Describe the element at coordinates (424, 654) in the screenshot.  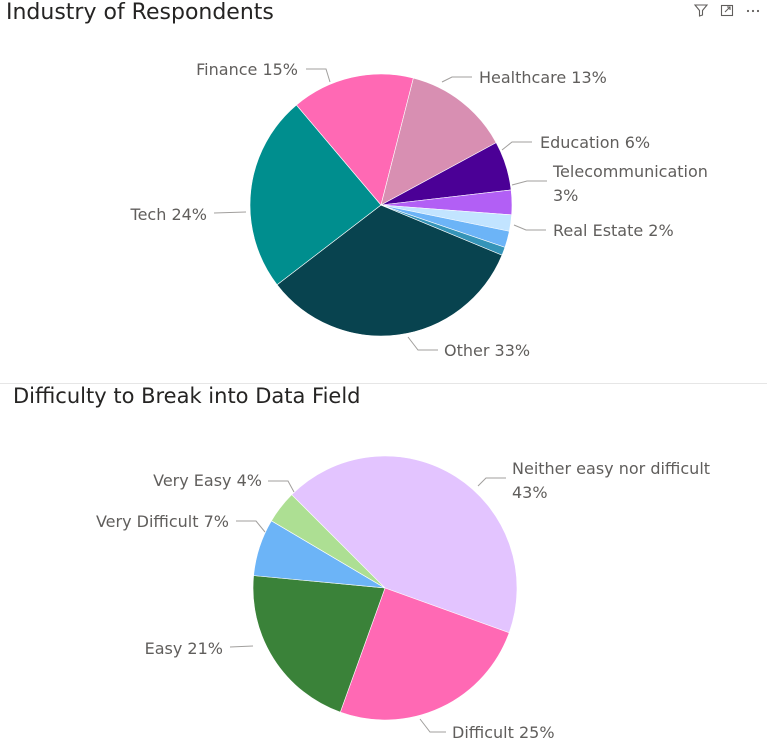
I see `pie-slice-difficult` at that location.